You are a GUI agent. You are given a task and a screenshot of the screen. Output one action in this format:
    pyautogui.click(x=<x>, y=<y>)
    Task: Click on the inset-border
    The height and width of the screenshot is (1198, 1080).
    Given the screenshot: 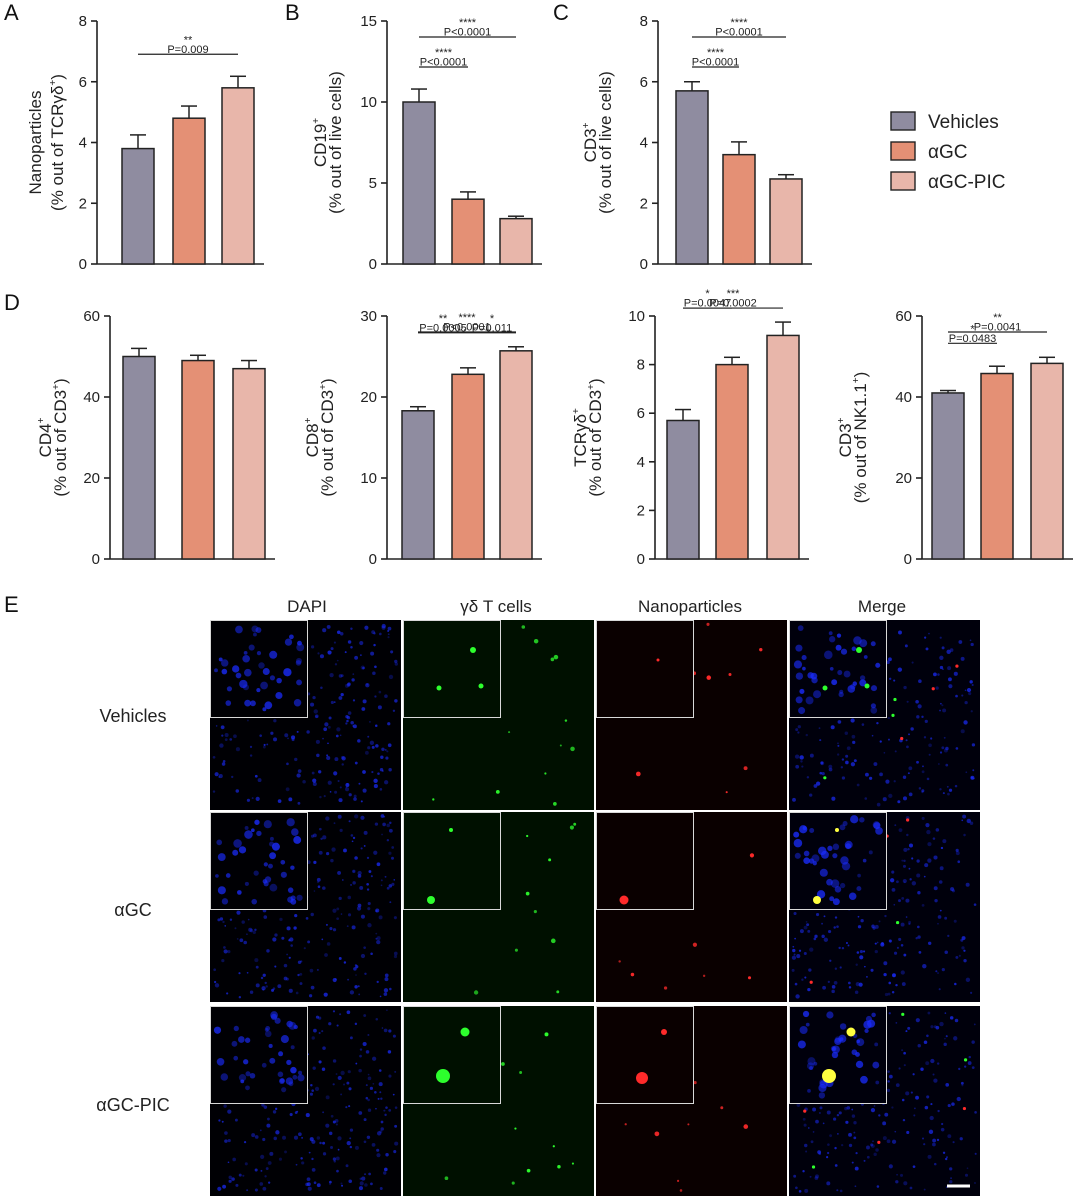 What is the action you would take?
    pyautogui.click(x=838, y=861)
    